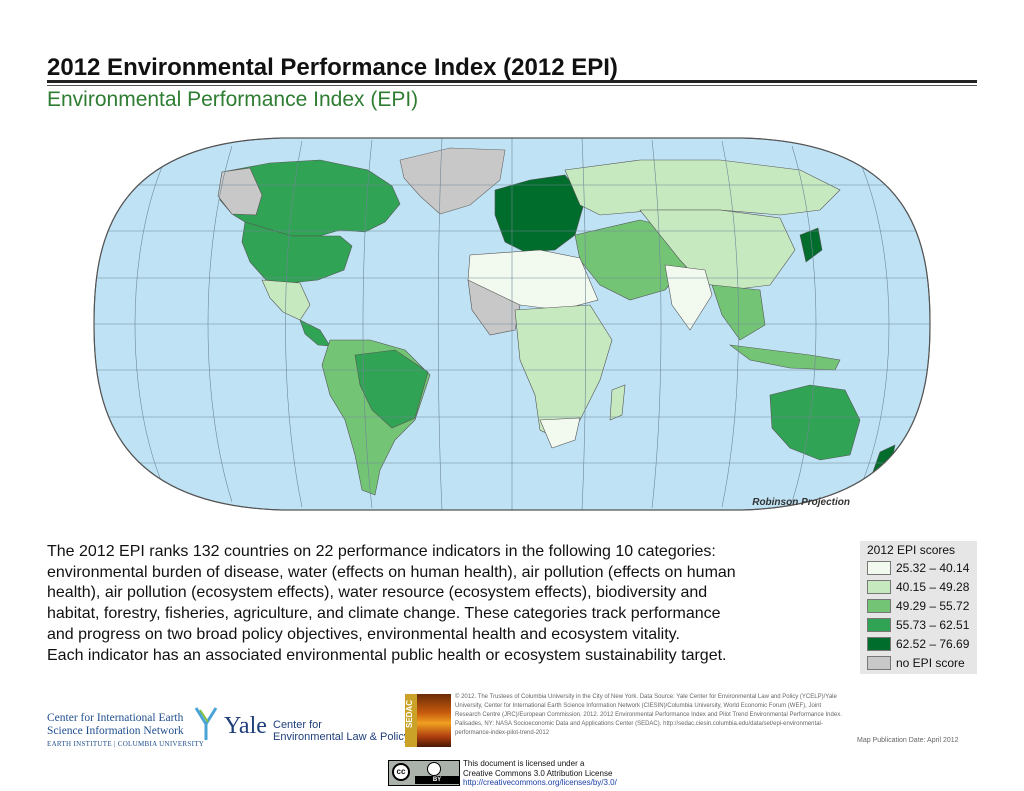 The image size is (1024, 791). Describe the element at coordinates (434, 720) in the screenshot. I see `sedac-logo-image` at that location.